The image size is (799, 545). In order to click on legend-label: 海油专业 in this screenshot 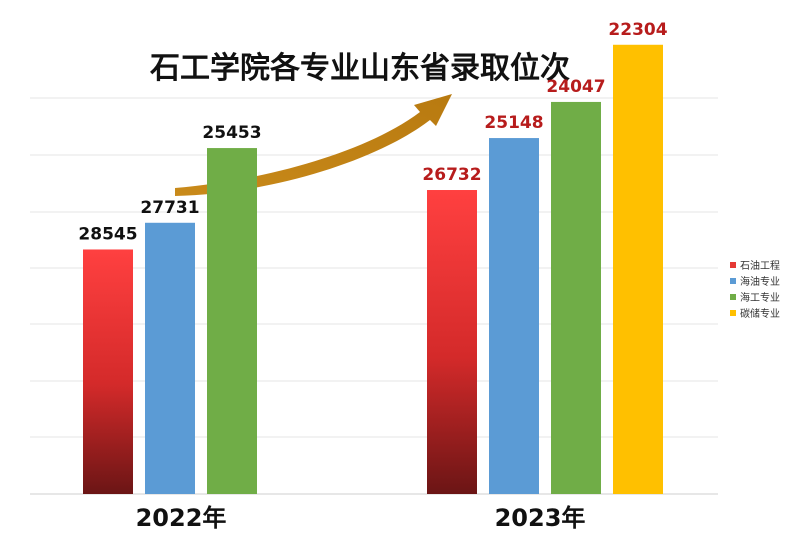, I will do `click(760, 281)`.